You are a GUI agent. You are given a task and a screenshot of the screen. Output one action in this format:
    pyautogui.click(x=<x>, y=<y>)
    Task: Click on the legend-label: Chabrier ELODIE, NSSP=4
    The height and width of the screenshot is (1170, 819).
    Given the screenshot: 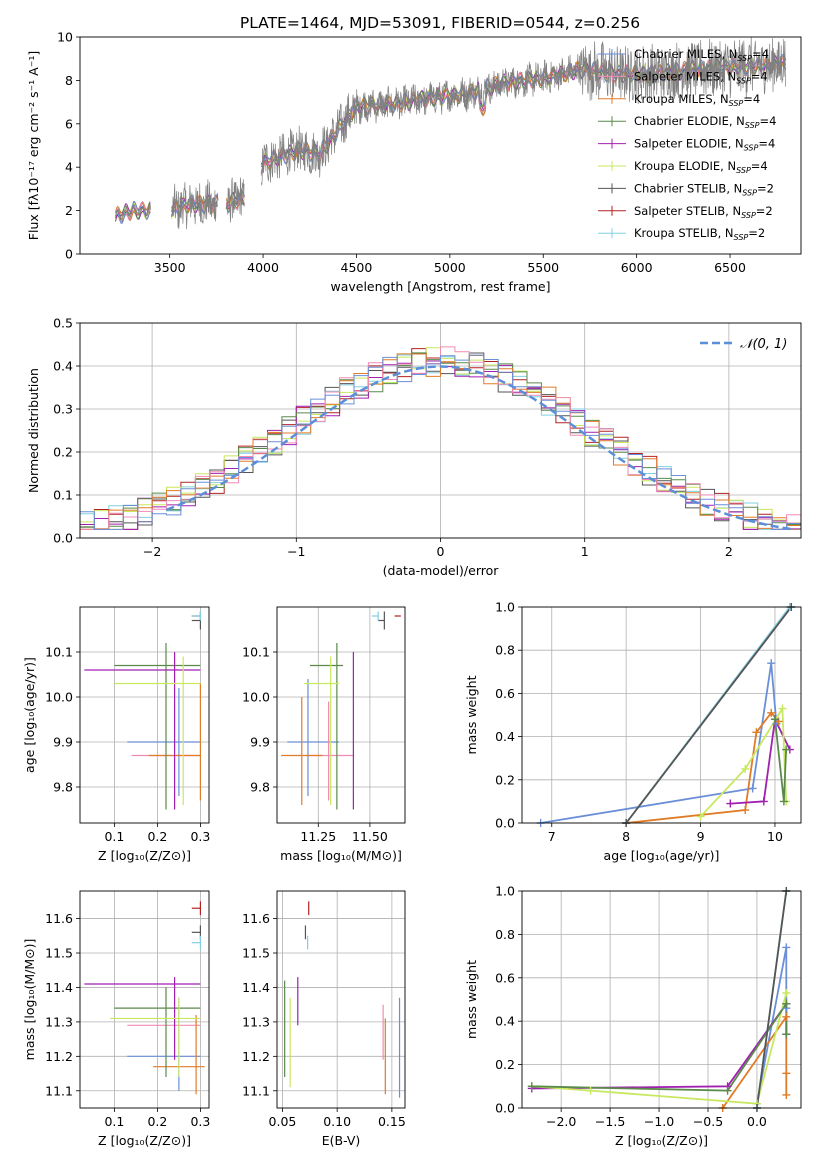 What is the action you would take?
    pyautogui.click(x=705, y=122)
    